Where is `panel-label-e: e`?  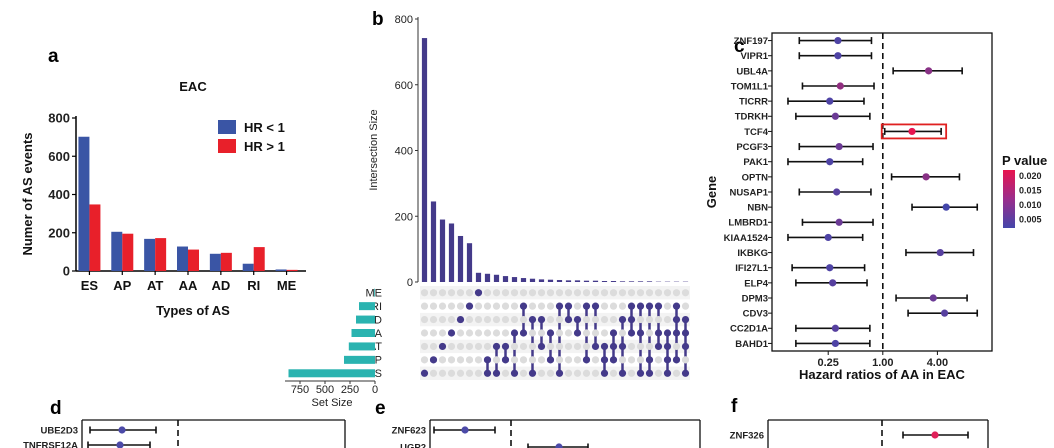 panel-label-e: e is located at coordinates (380, 408).